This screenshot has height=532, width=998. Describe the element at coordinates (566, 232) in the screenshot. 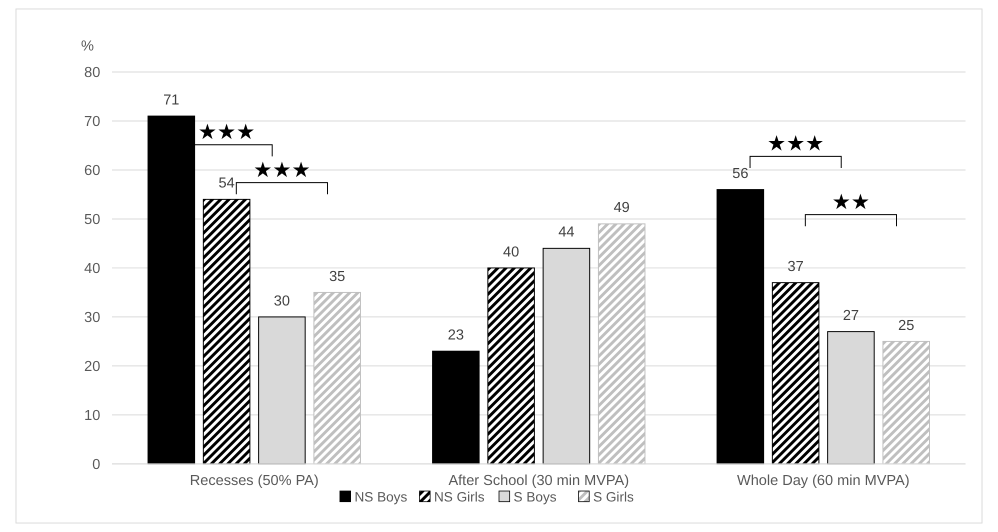

I see `data-label: 44` at that location.